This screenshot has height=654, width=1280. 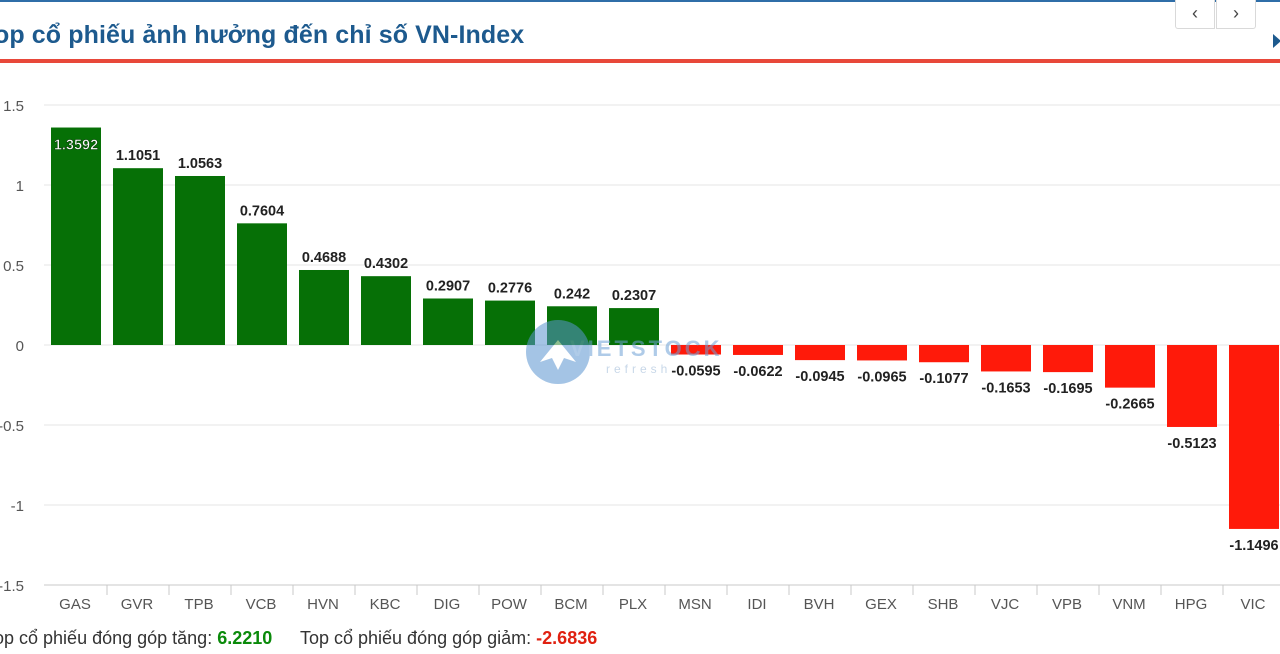 I want to click on y-tick-label: 0, so click(x=20, y=346).